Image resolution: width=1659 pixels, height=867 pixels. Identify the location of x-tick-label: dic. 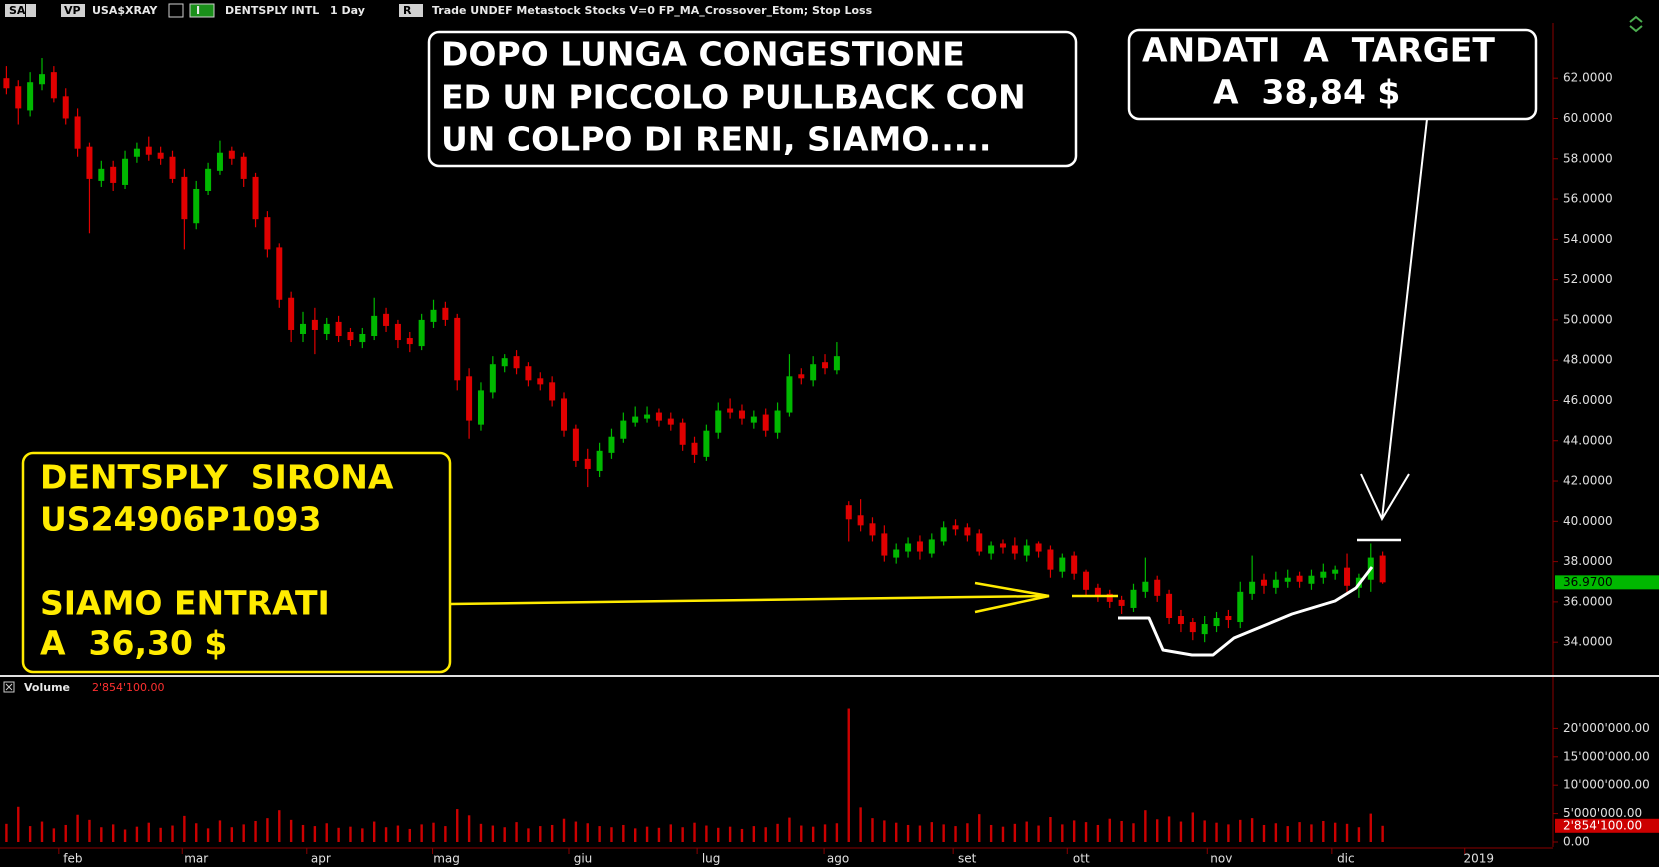
(1346, 859).